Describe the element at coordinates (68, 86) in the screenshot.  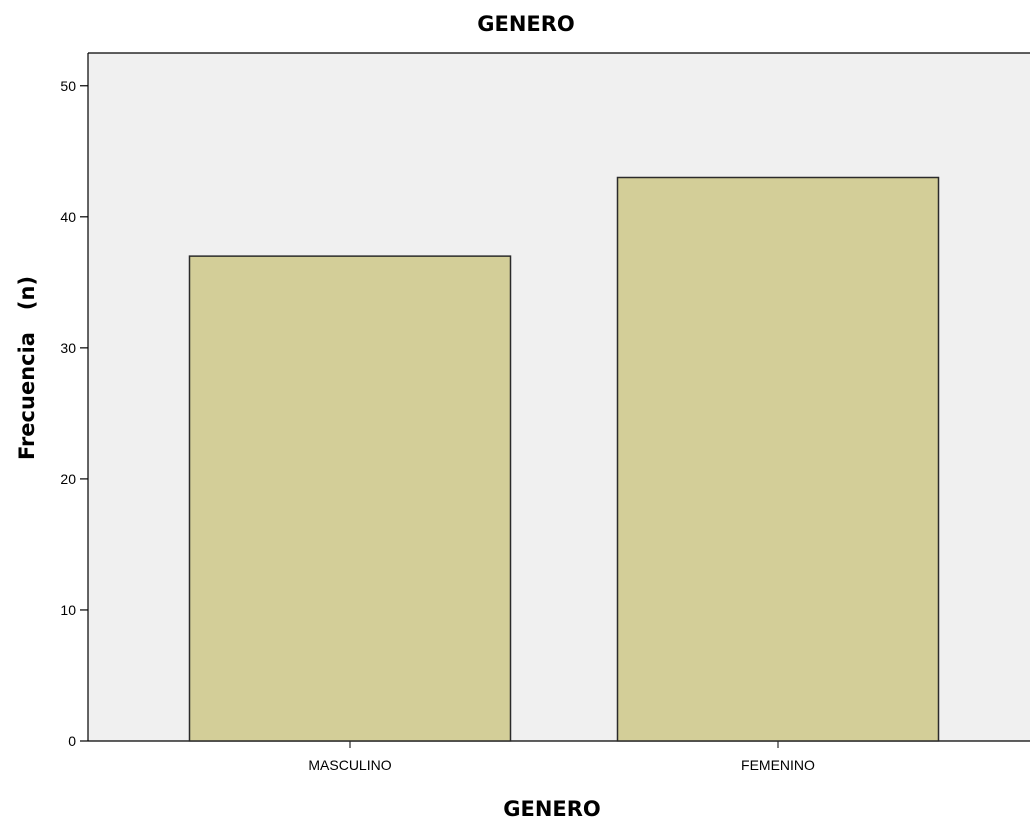
I see `y-tick-label: 50` at that location.